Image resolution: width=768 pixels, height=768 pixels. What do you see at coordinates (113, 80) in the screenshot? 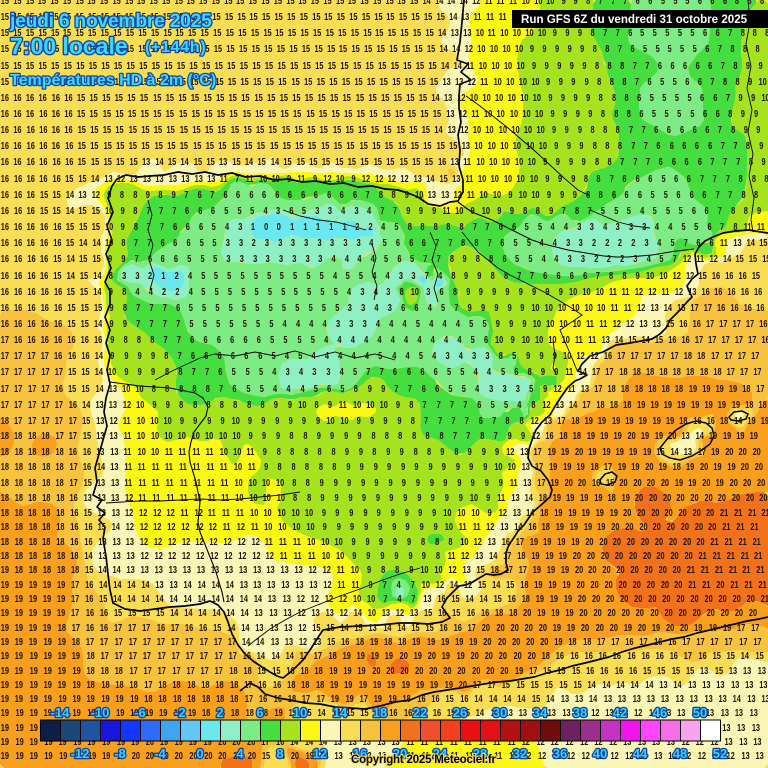
I see `svg-text: Températures HD à 2m (°C)` at bounding box center [113, 80].